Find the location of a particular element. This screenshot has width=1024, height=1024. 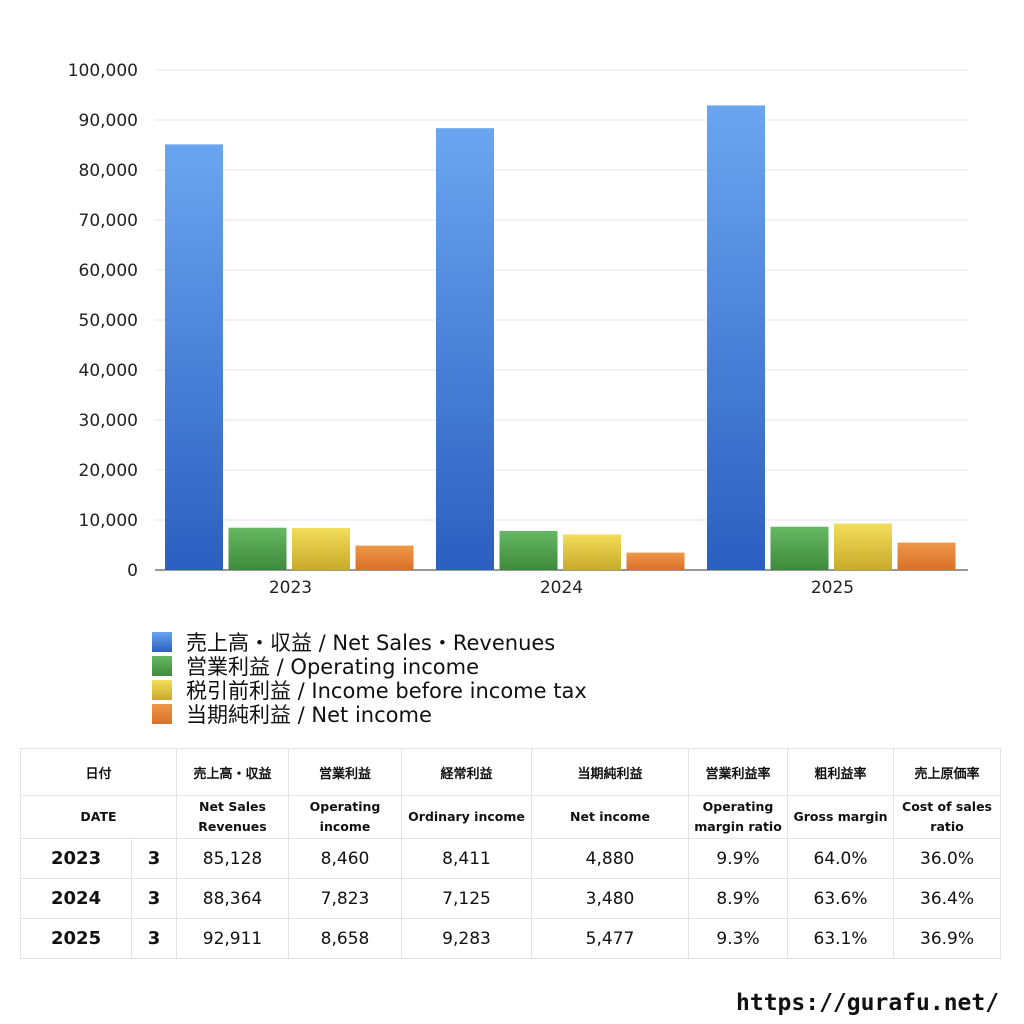

header-operating-income-en: Operating income is located at coordinates (345, 817).